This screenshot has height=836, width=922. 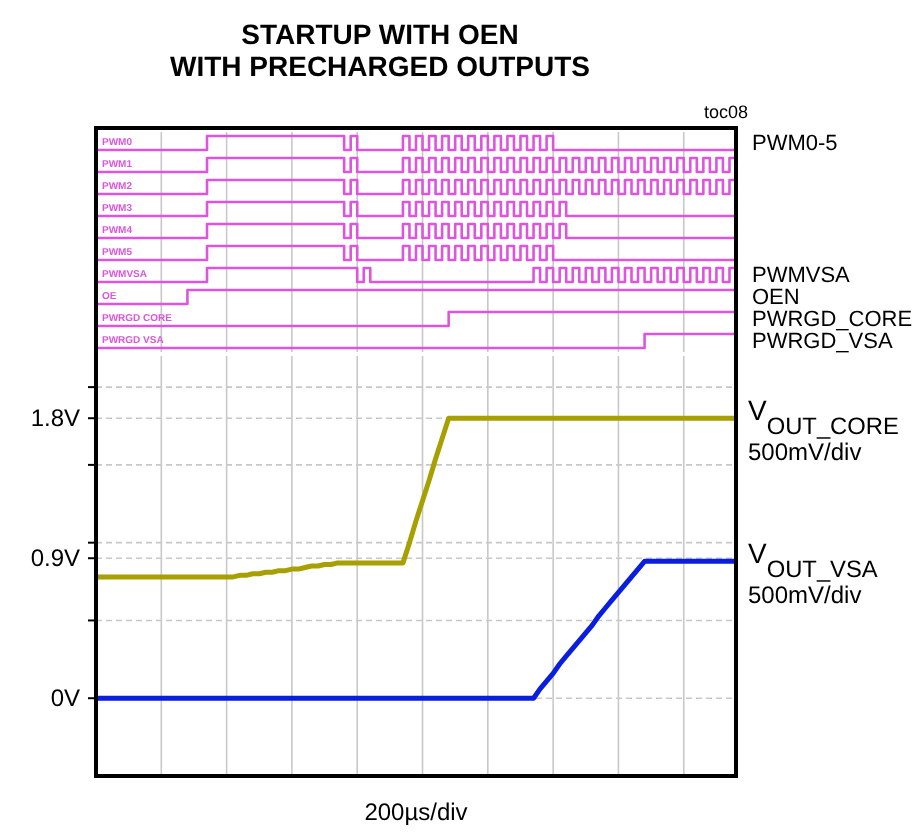 What do you see at coordinates (832, 320) in the screenshot?
I see `text: PWRGD_CORE` at bounding box center [832, 320].